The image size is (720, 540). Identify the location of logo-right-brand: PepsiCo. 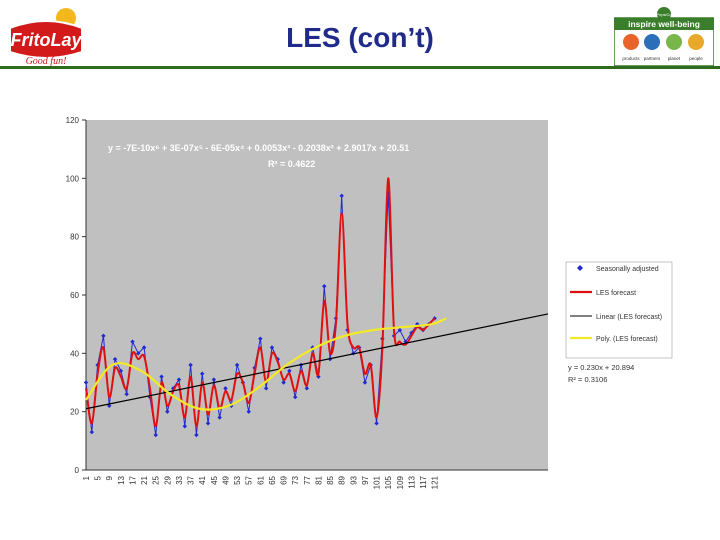
(664, 14).